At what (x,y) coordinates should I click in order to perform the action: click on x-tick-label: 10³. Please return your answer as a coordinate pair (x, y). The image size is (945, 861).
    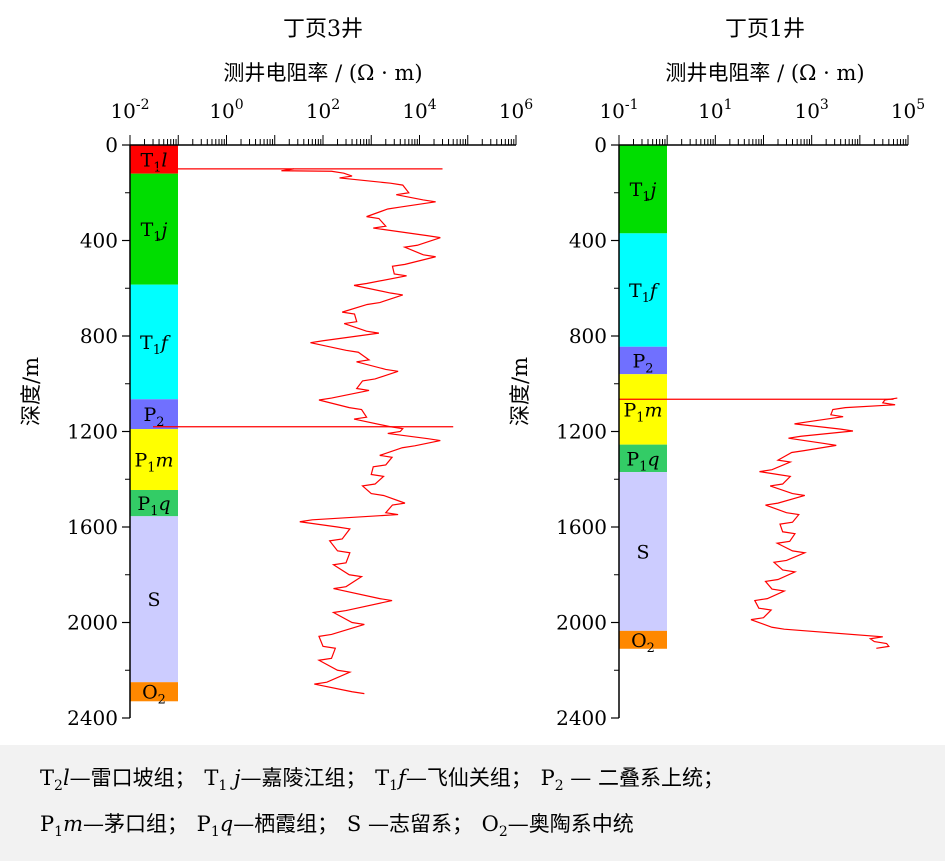
    Looking at the image, I should click on (811, 110).